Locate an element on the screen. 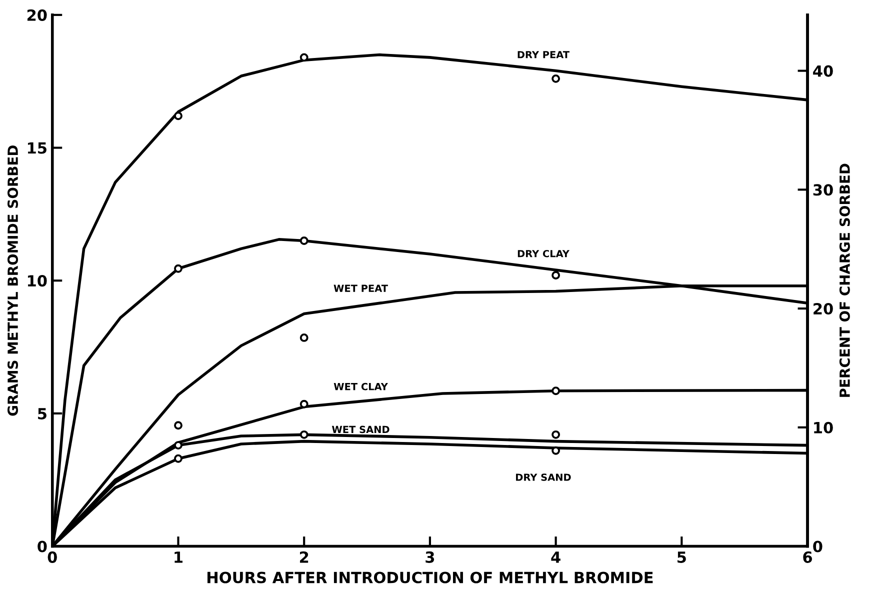 This screenshot has height=597, width=873. y-tick-label: 5 is located at coordinates (42, 414).